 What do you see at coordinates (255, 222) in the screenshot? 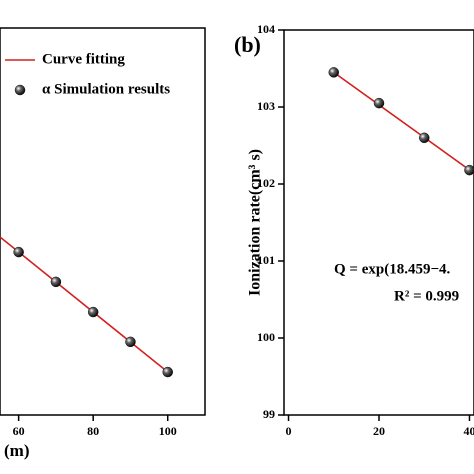
I see `y-axis-title: Ionization rate(cm³ s)` at bounding box center [255, 222].